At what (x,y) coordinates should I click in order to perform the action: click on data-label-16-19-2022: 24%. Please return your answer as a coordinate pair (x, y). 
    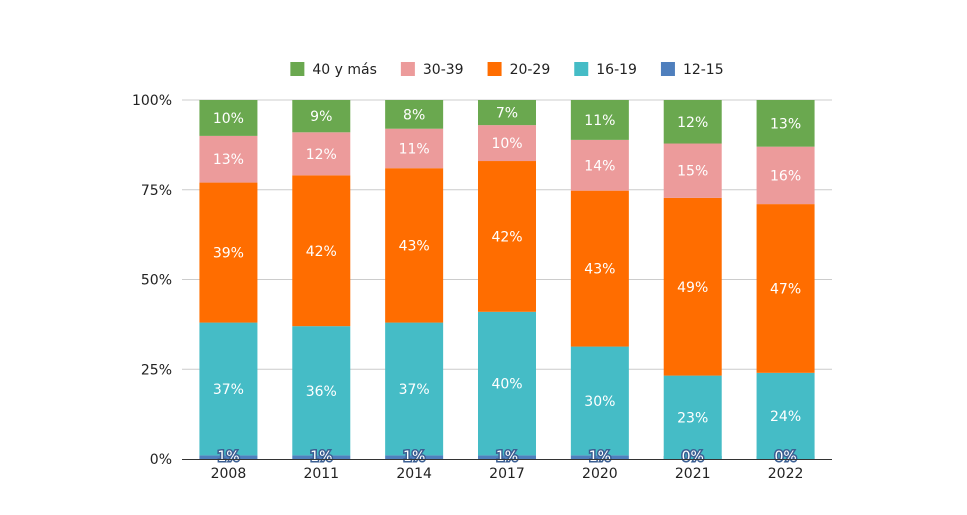
    Looking at the image, I should click on (785, 417).